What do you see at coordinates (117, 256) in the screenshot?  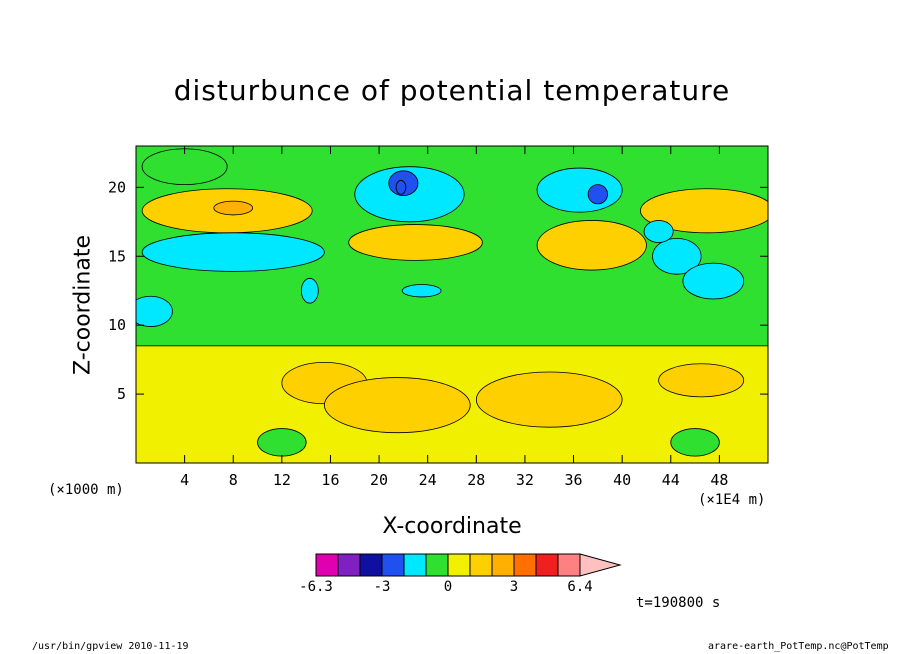 I see `y-tick-label: 15` at bounding box center [117, 256].